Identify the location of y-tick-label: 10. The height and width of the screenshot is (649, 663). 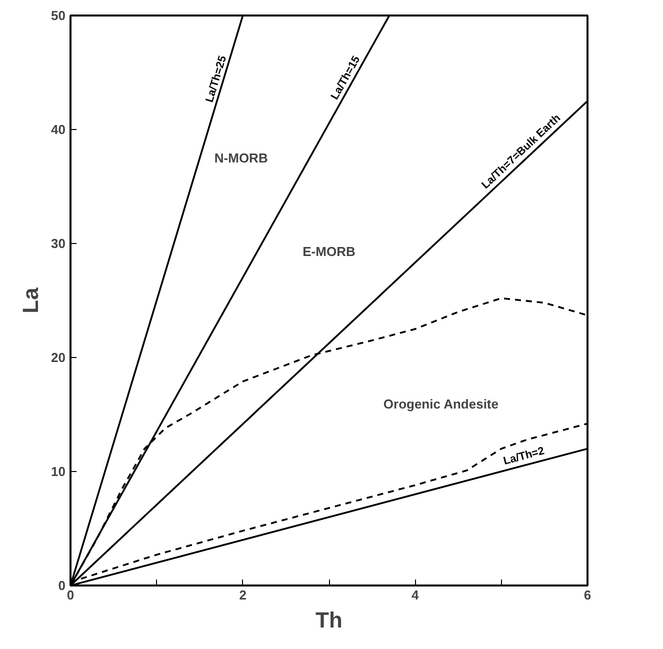
(58, 471).